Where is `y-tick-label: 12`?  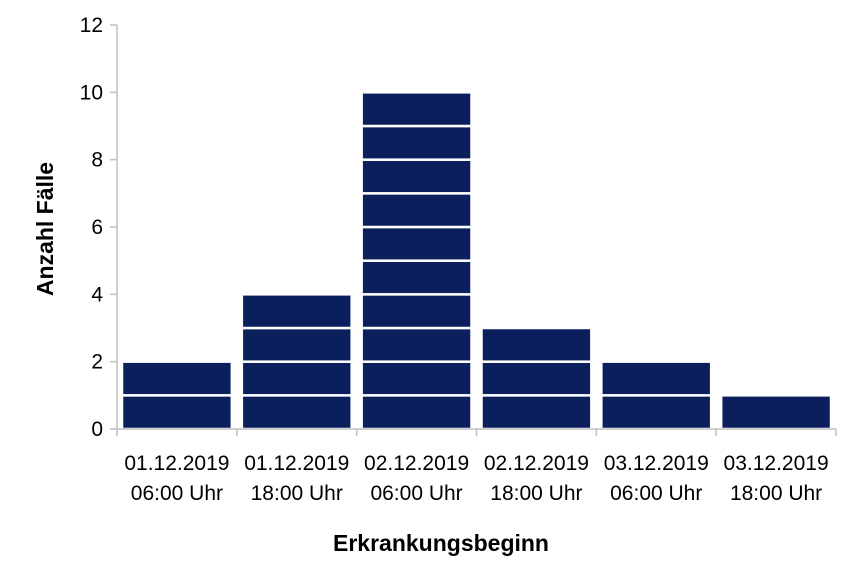
y-tick-label: 12 is located at coordinates (91, 25).